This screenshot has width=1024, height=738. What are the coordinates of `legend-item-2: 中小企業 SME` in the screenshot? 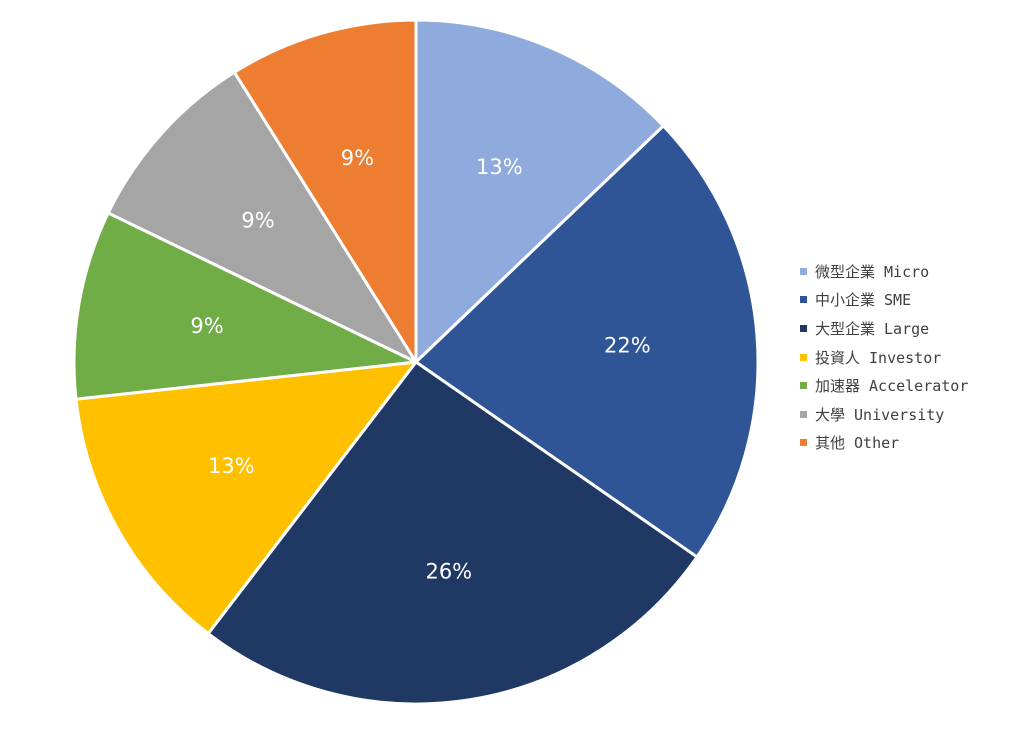 It's located at (884, 300).